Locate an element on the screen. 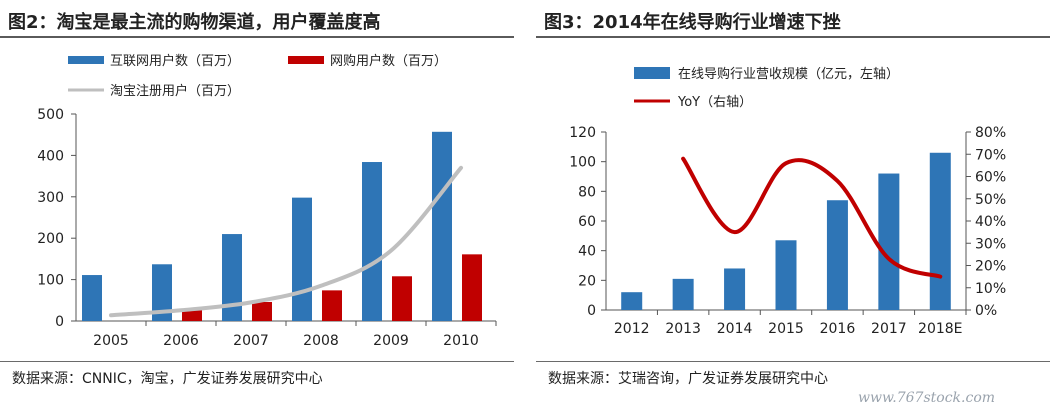 The height and width of the screenshot is (415, 1056). x-tick-label: 2012 is located at coordinates (632, 329).